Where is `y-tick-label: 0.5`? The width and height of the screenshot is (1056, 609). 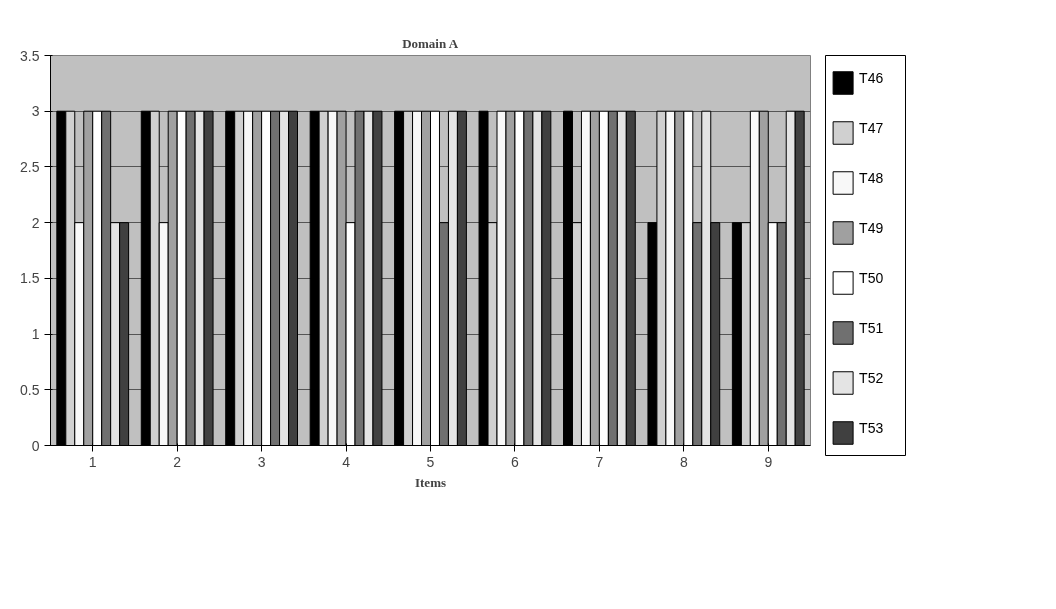
y-tick-label: 0.5 is located at coordinates (30, 389).